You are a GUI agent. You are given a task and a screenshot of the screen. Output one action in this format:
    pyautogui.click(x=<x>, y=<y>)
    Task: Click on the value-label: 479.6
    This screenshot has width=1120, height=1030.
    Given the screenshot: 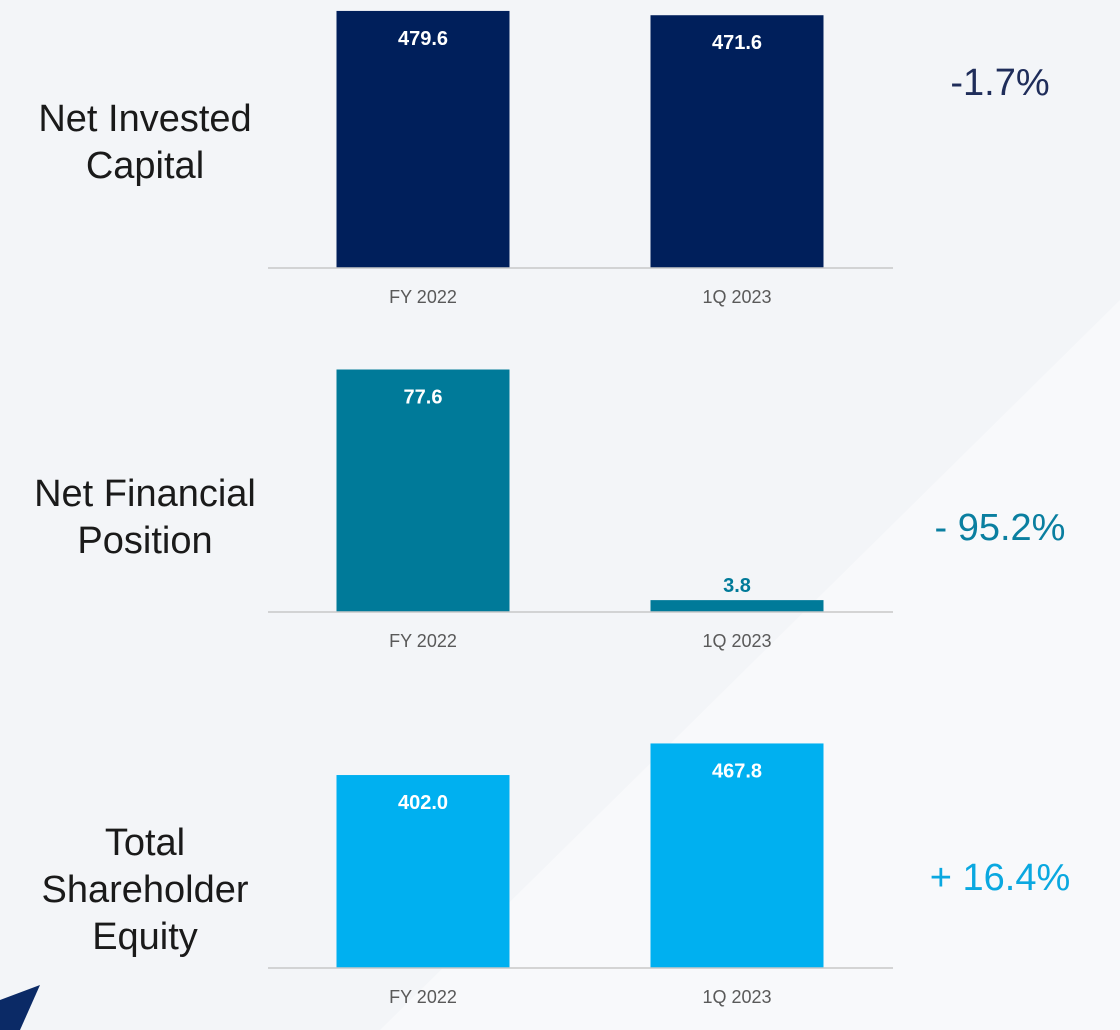 What is the action you would take?
    pyautogui.click(x=423, y=39)
    